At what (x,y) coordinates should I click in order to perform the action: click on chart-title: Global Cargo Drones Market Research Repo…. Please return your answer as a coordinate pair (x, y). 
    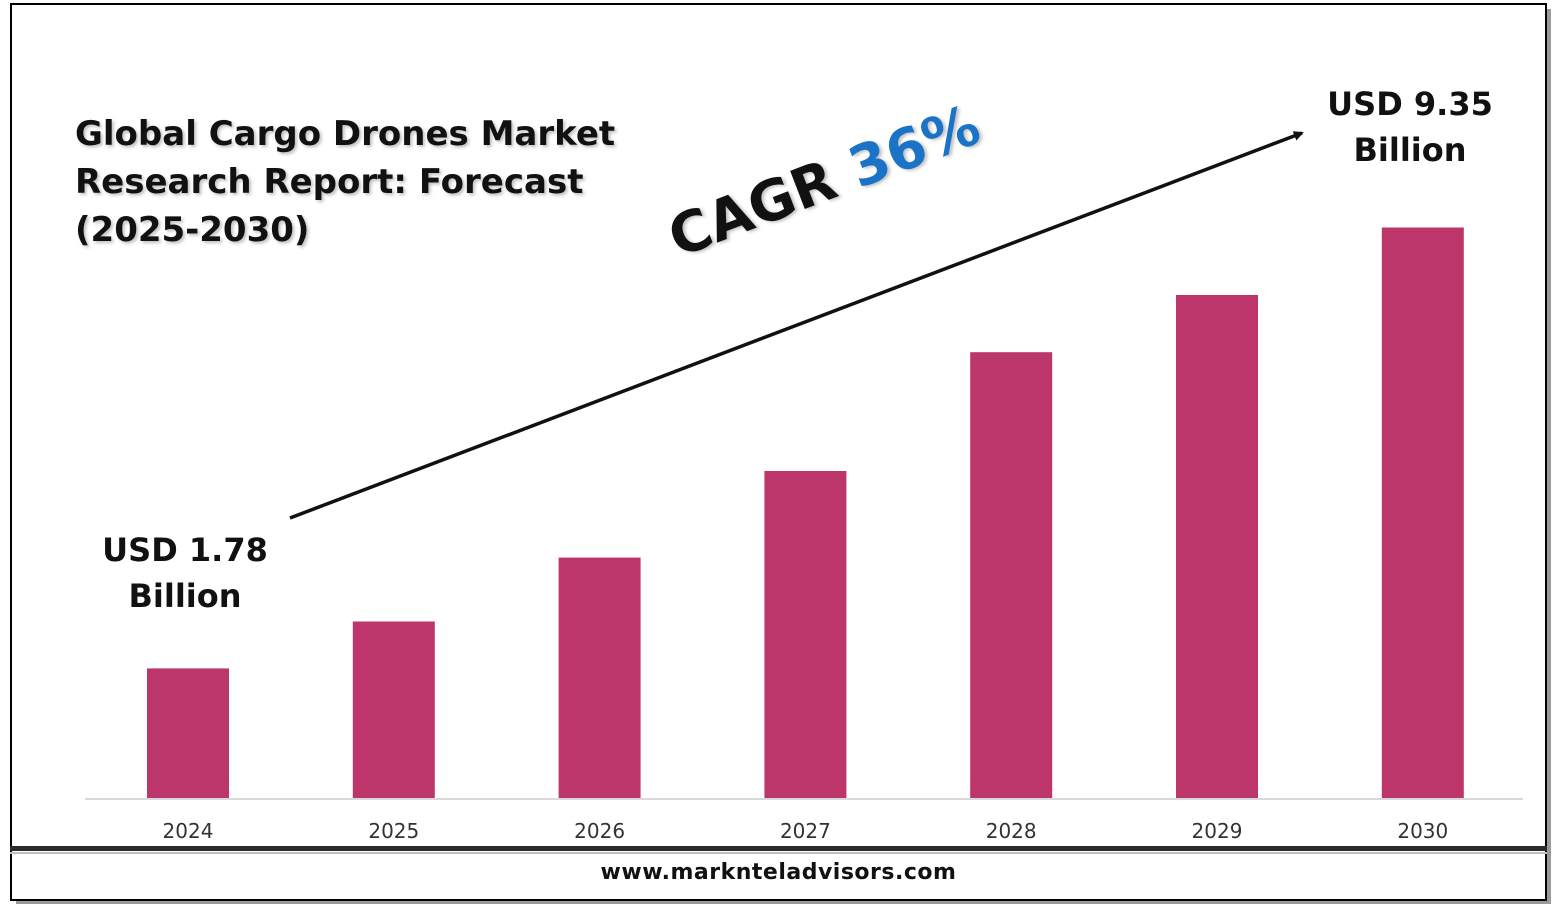
    Looking at the image, I should click on (375, 182).